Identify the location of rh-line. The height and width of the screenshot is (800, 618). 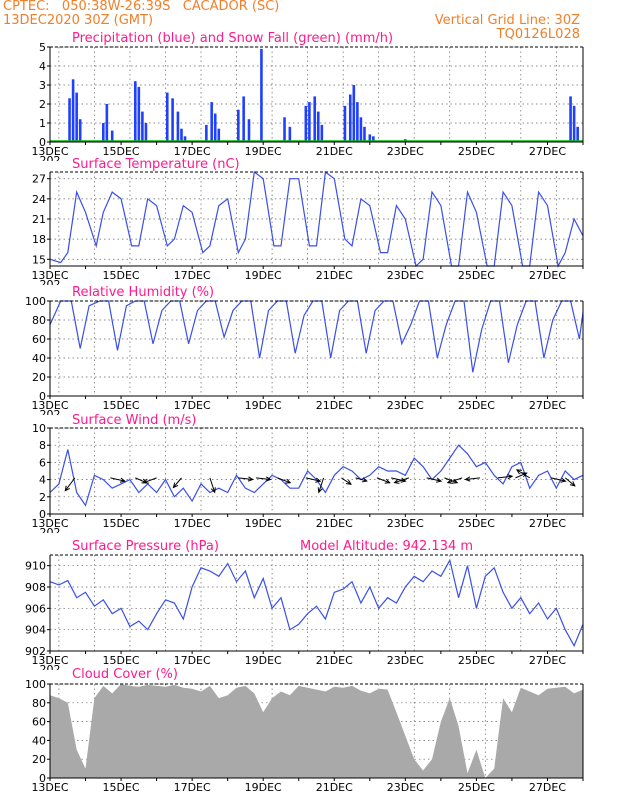
(316, 336).